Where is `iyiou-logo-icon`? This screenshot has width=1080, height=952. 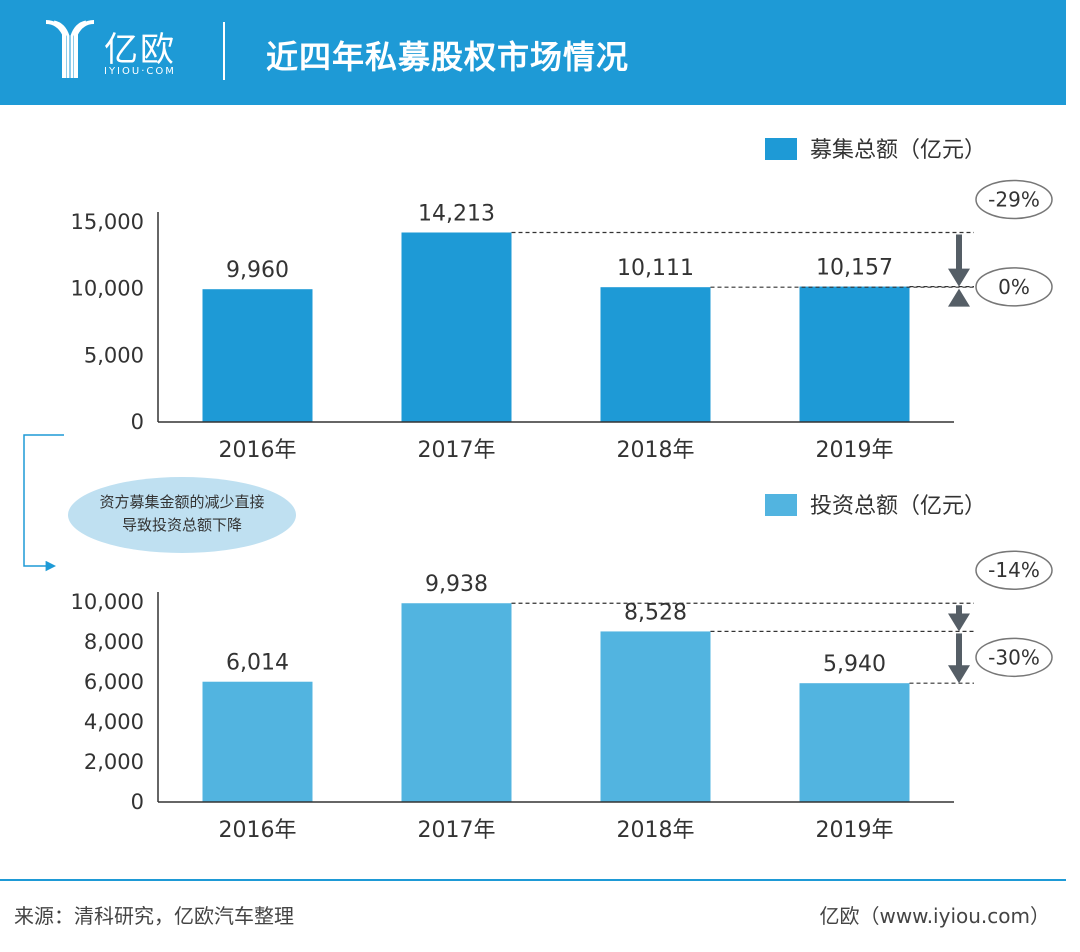 iyiou-logo-icon is located at coordinates (70, 49).